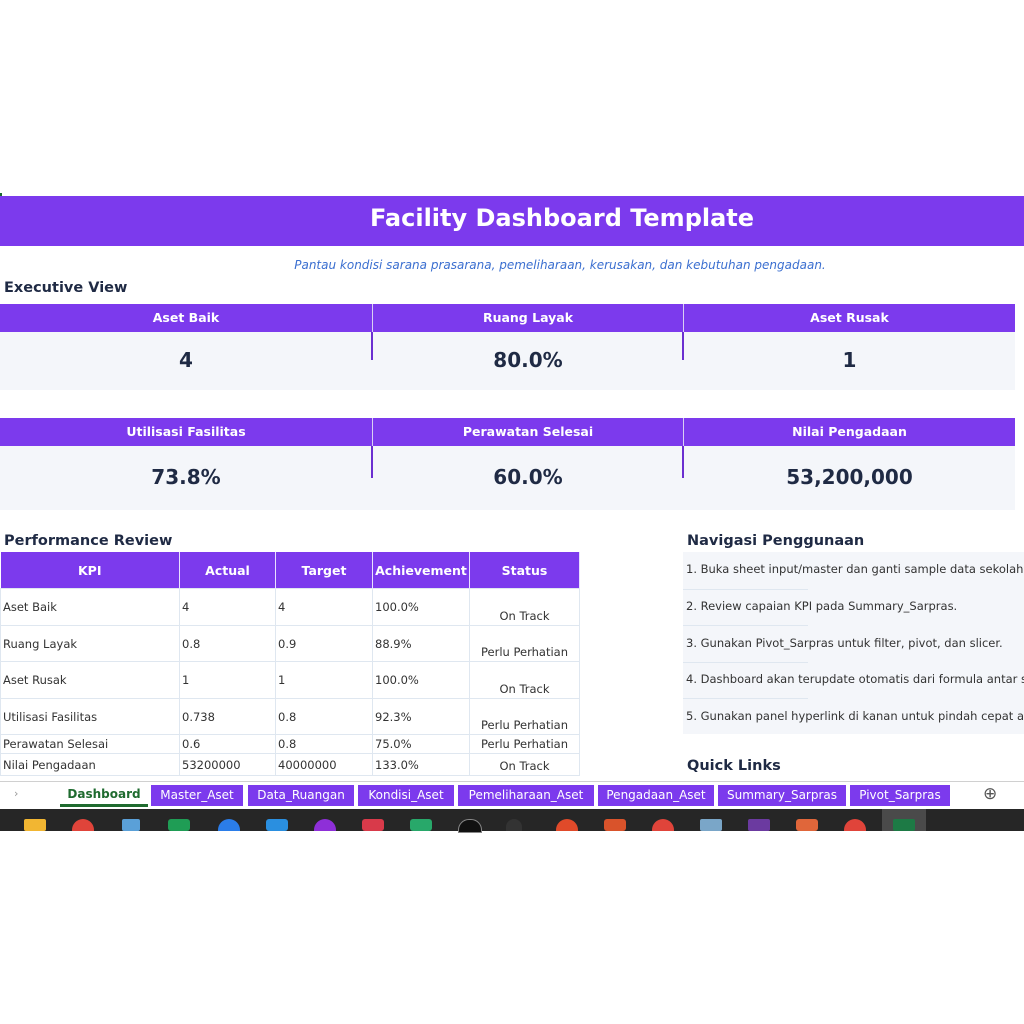  What do you see at coordinates (229, 825) in the screenshot?
I see `blue-round-app-icon` at bounding box center [229, 825].